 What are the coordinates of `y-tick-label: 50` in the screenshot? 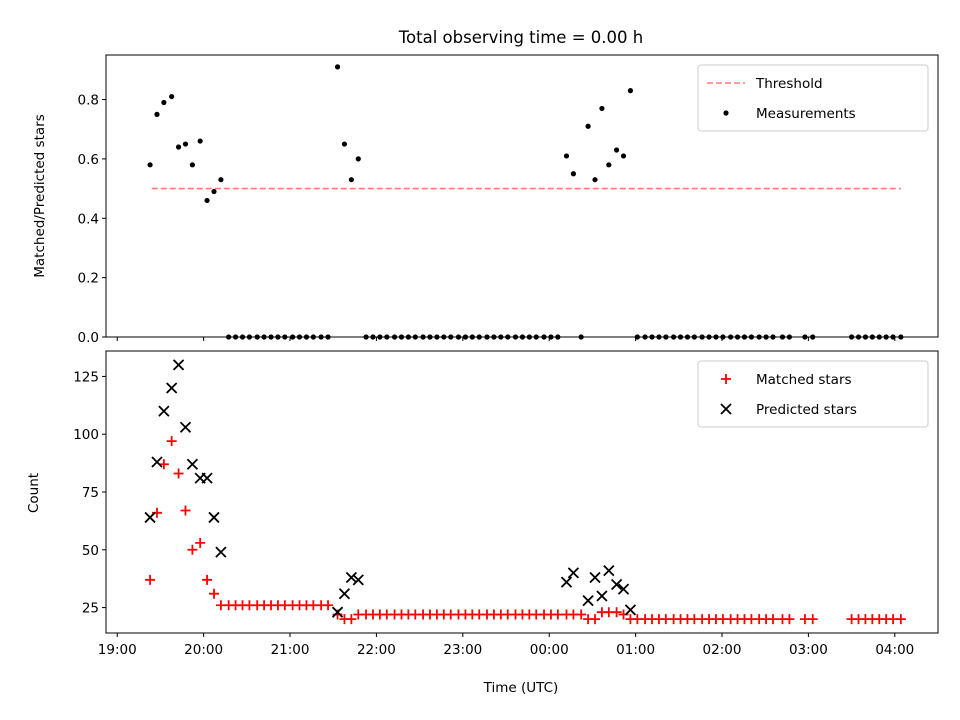 It's located at (90, 551).